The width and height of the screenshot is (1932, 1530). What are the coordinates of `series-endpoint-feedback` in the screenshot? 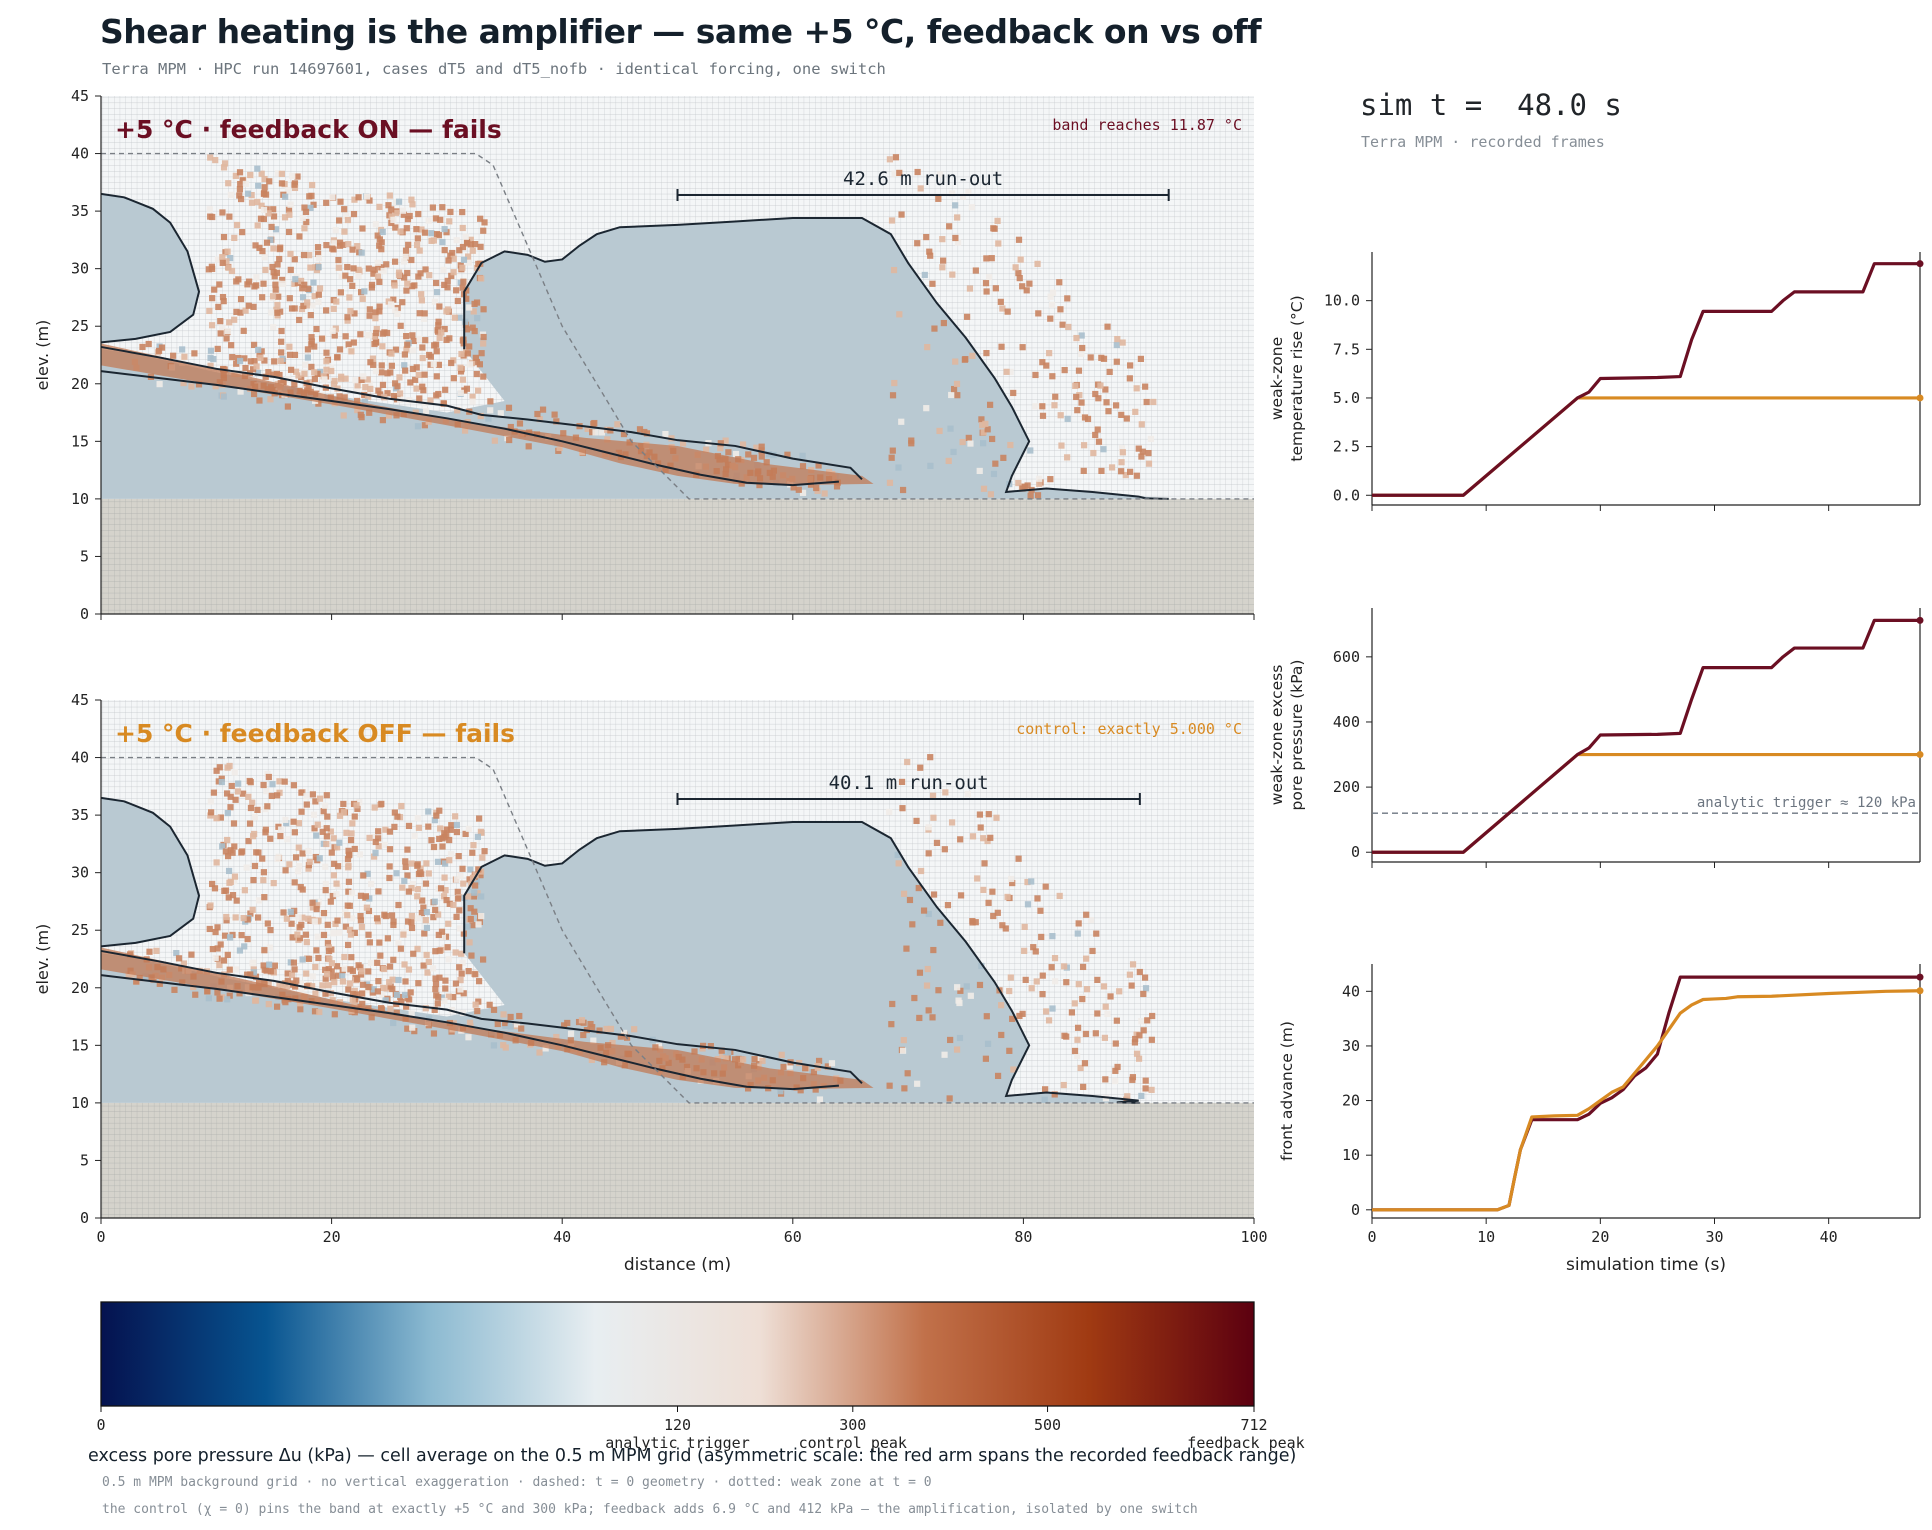 It's located at (1920, 264).